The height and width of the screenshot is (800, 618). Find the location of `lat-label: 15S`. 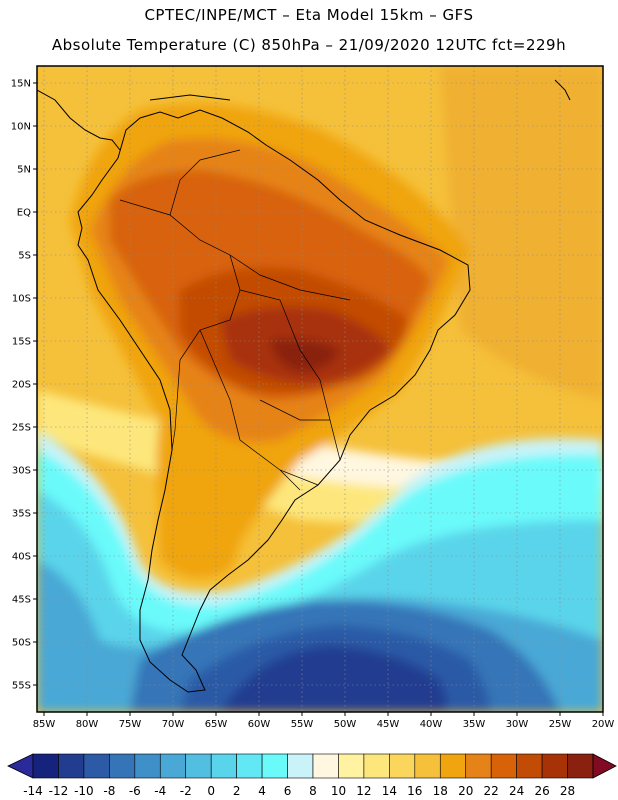

lat-label: 15S is located at coordinates (21, 342).